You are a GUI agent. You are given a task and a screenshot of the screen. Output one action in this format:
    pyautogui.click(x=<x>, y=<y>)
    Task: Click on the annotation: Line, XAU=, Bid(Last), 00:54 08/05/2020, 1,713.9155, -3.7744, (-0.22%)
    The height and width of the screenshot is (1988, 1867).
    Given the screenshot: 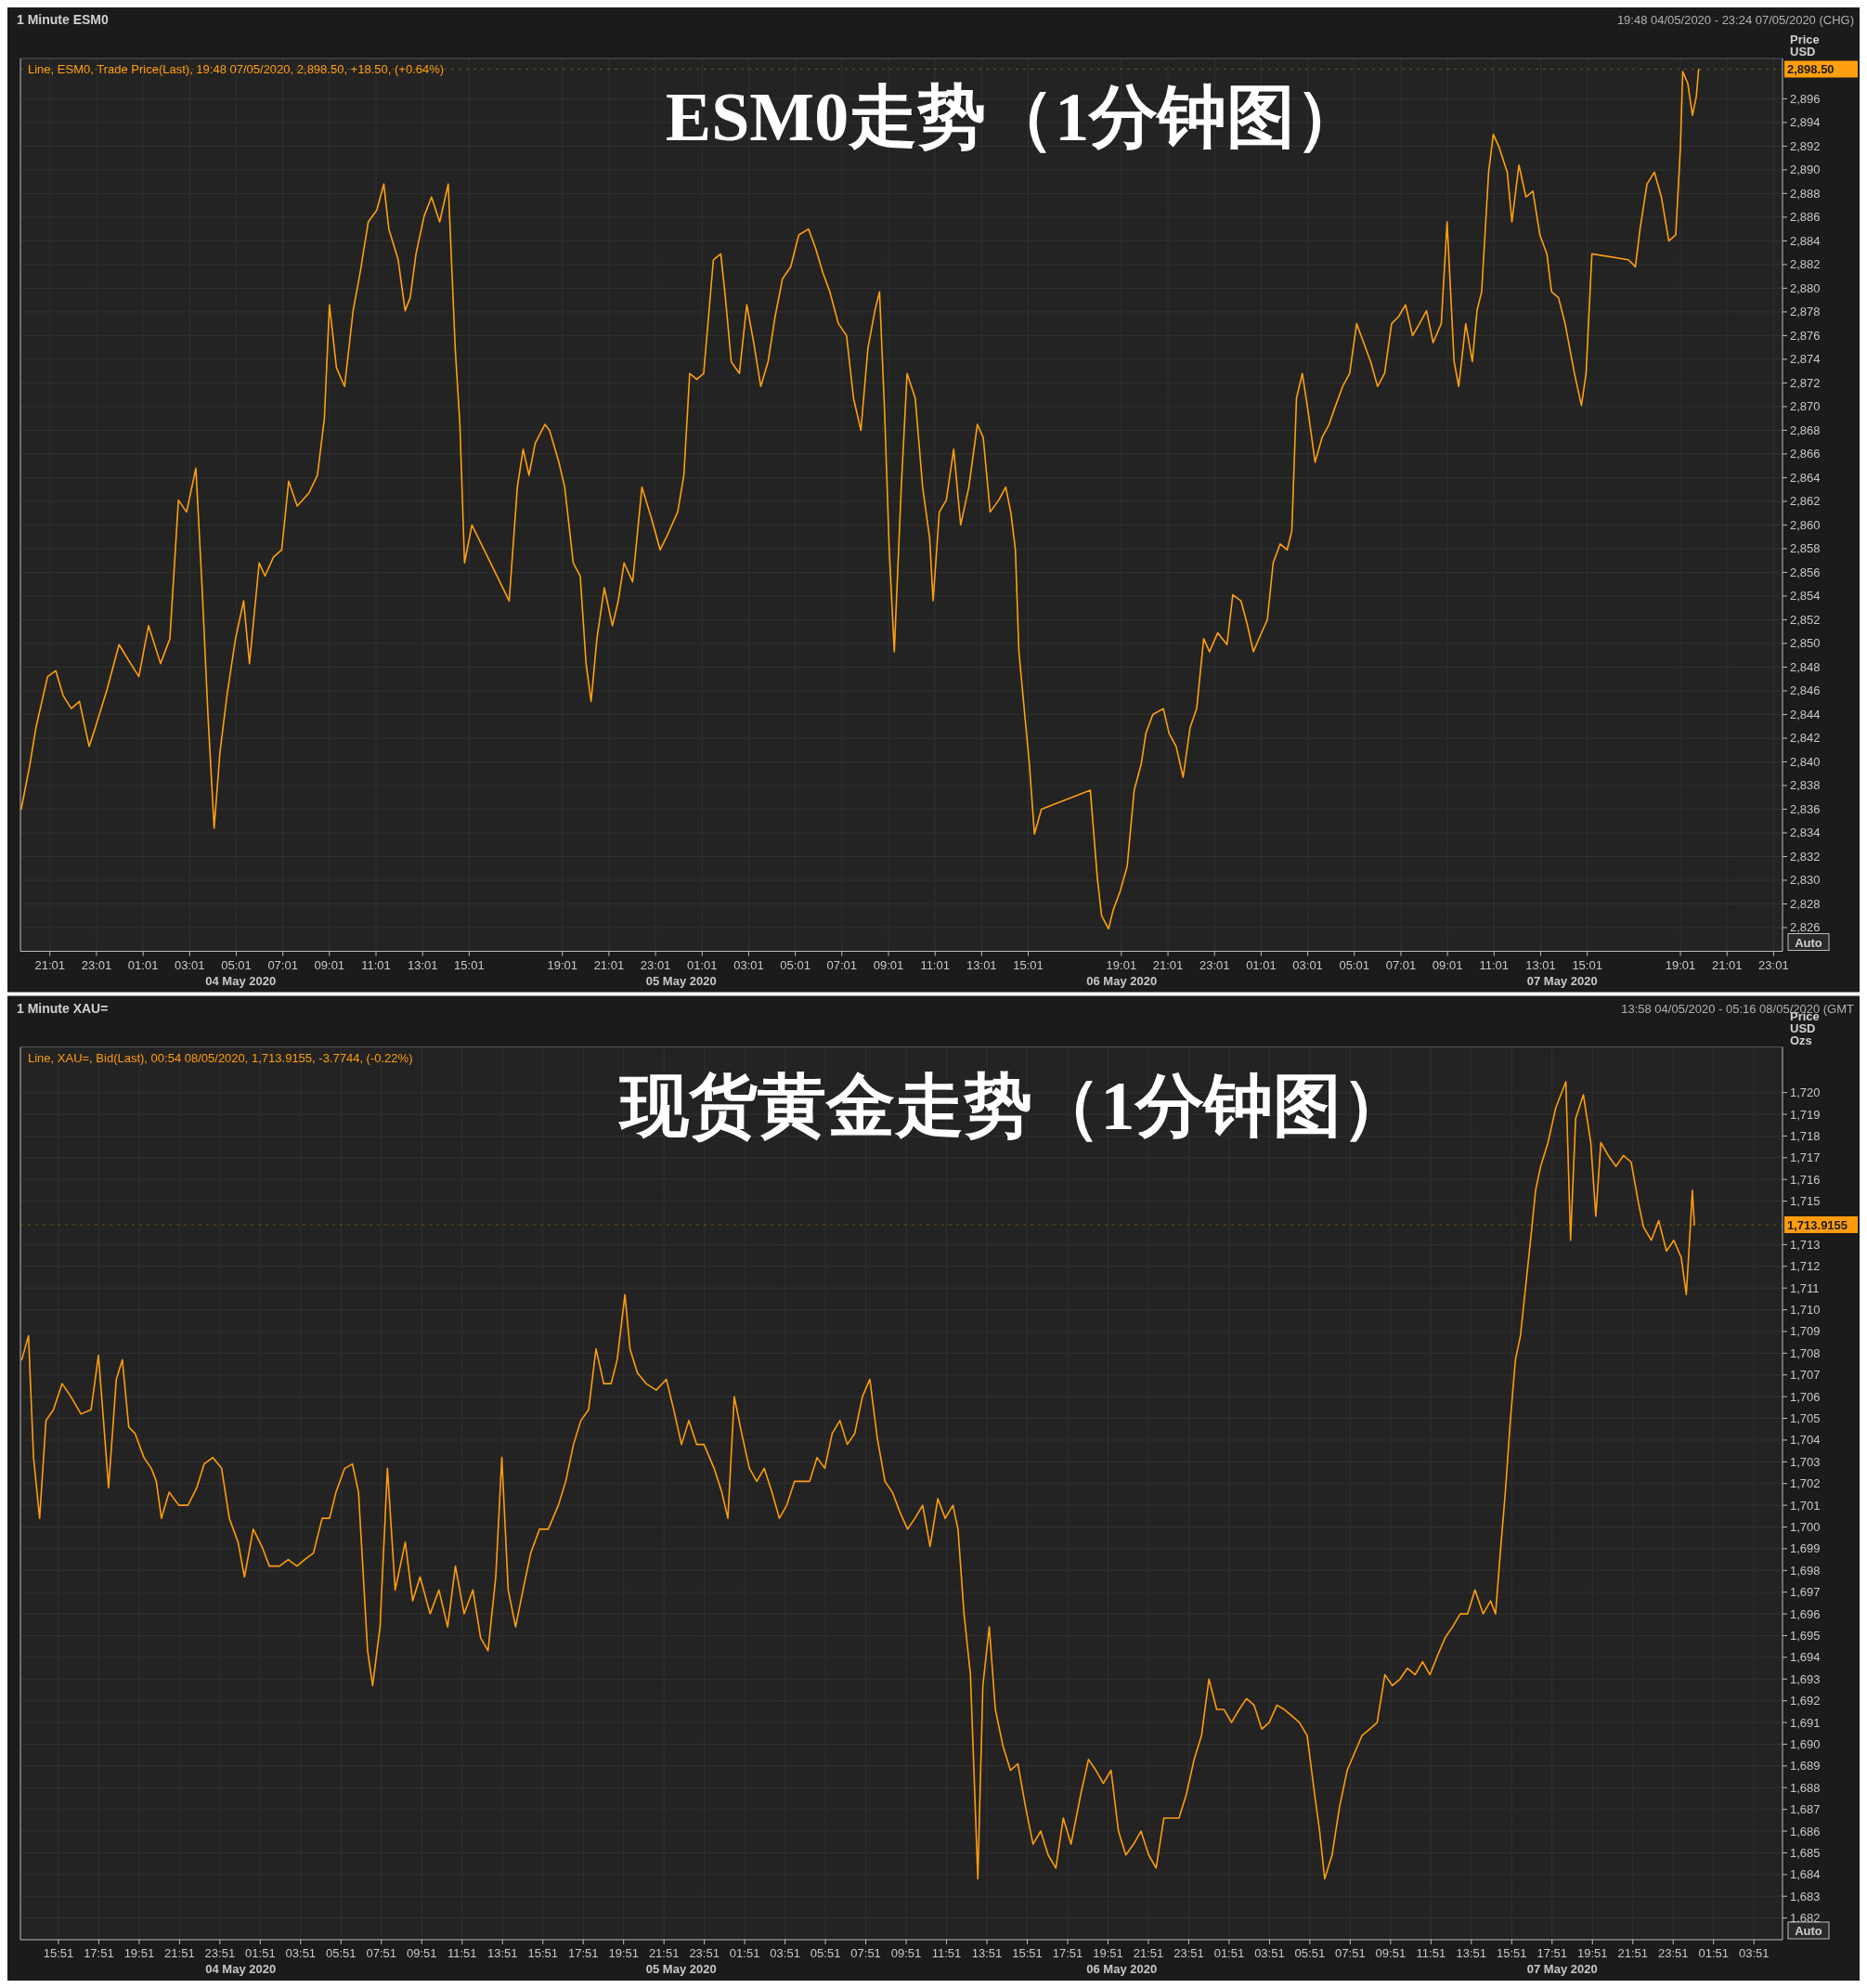 What is the action you would take?
    pyautogui.click(x=220, y=1057)
    